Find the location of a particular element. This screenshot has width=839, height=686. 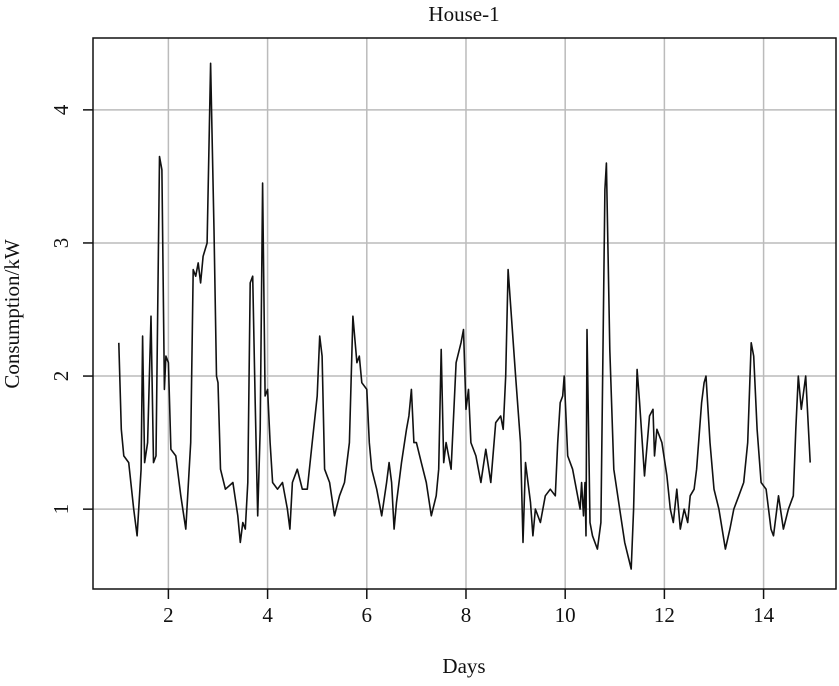

y-tick-label: 3 is located at coordinates (61, 243).